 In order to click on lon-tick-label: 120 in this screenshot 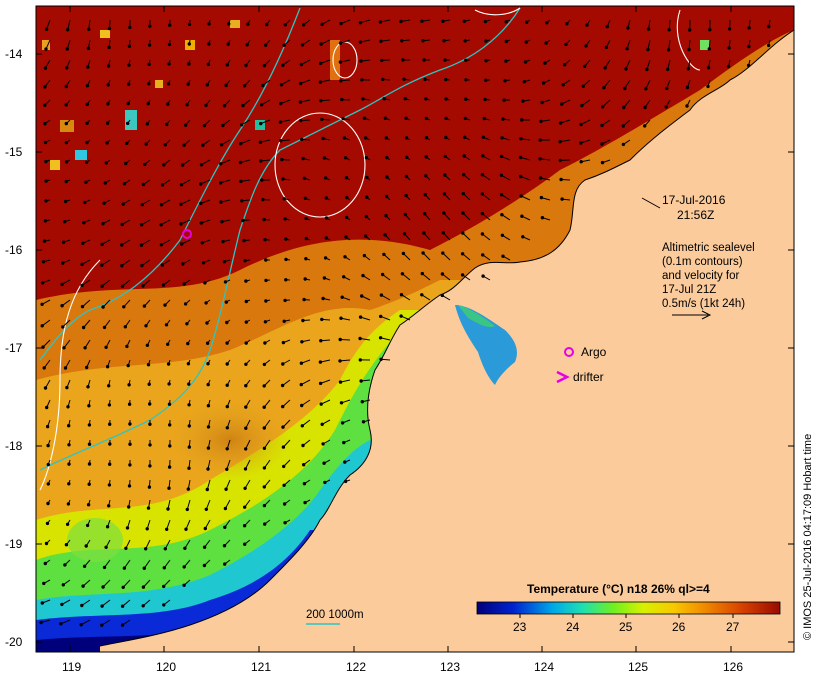, I will do `click(166, 667)`.